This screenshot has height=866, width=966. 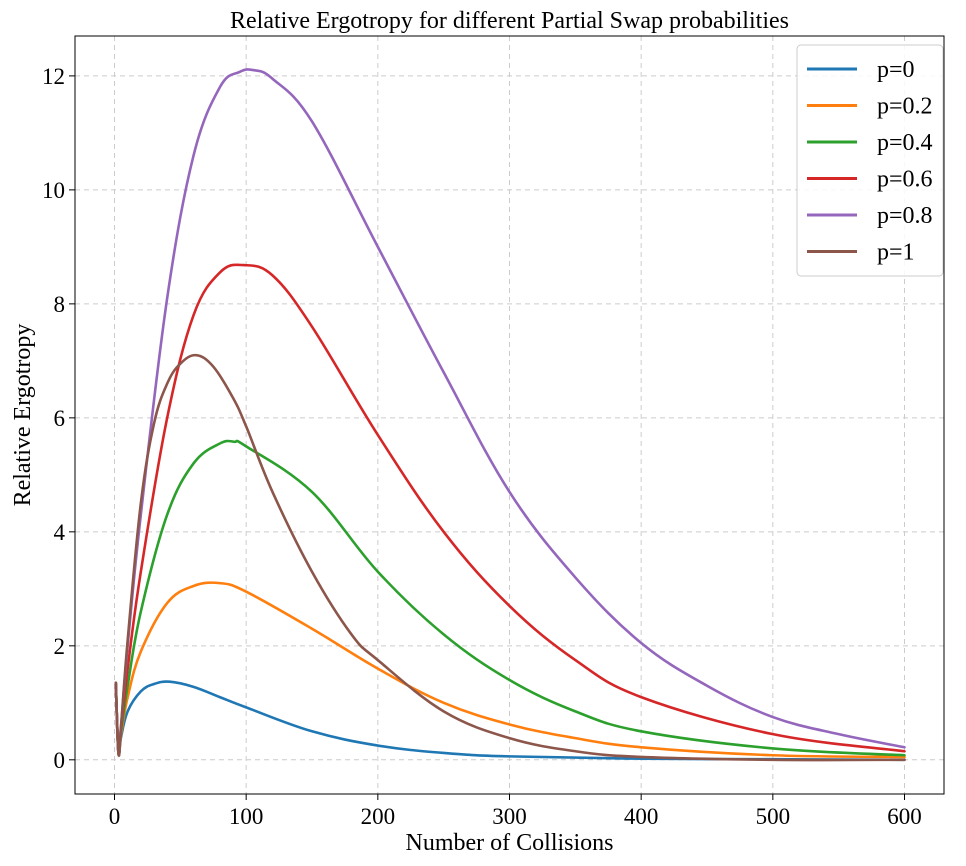 I want to click on x-tick-label: 400, so click(x=641, y=816).